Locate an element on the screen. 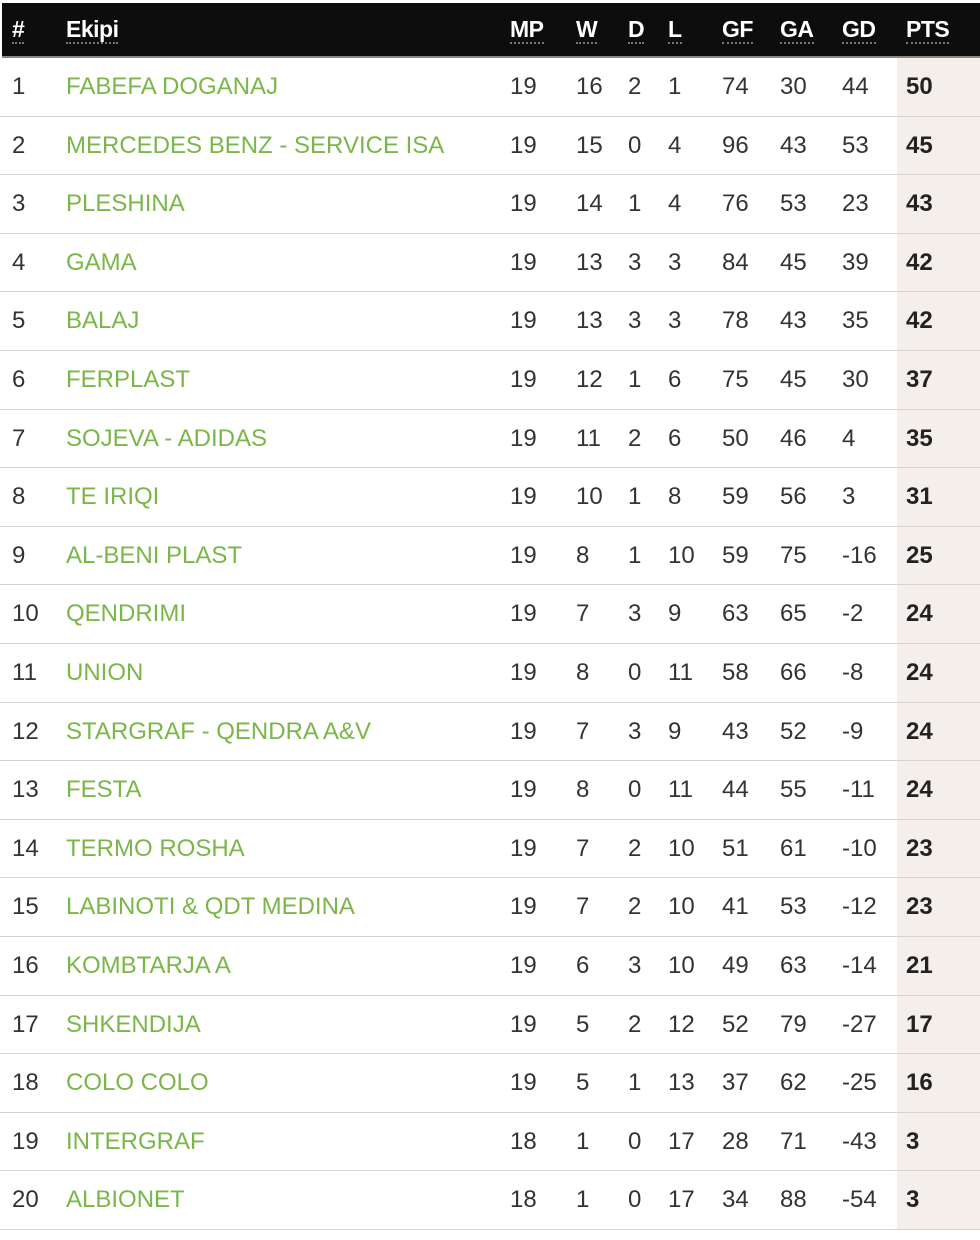 The height and width of the screenshot is (1240, 980). header-gd: GD is located at coordinates (859, 30).